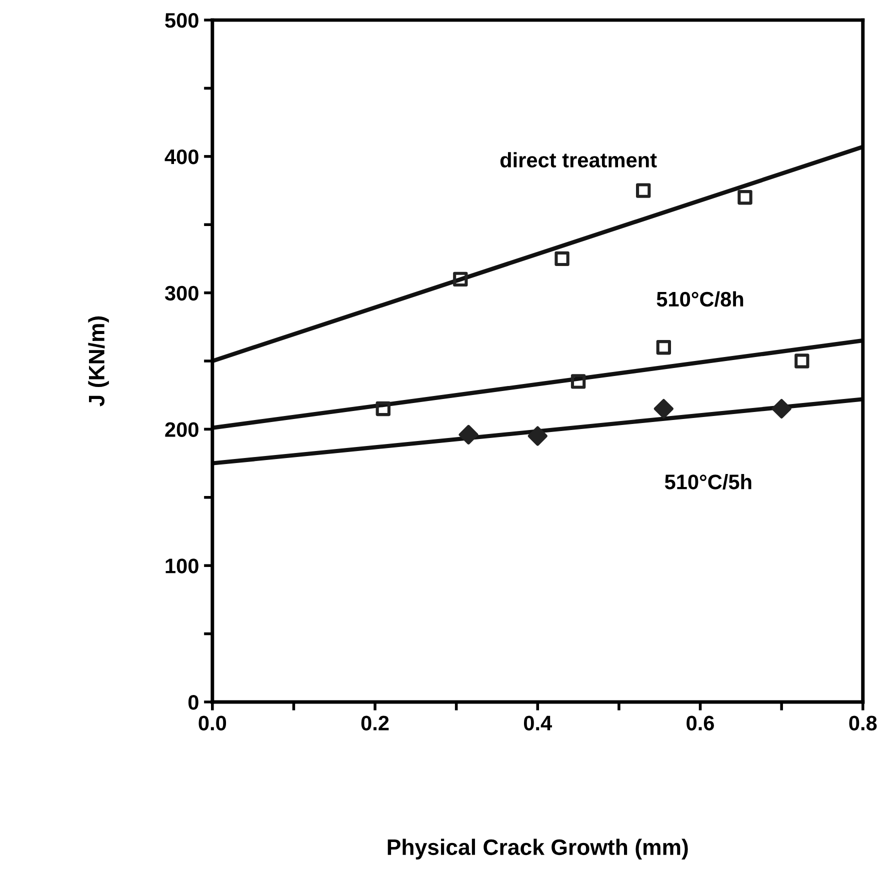 The width and height of the screenshot is (885, 872). Describe the element at coordinates (538, 723) in the screenshot. I see `x-tick-label: 0.4` at that location.